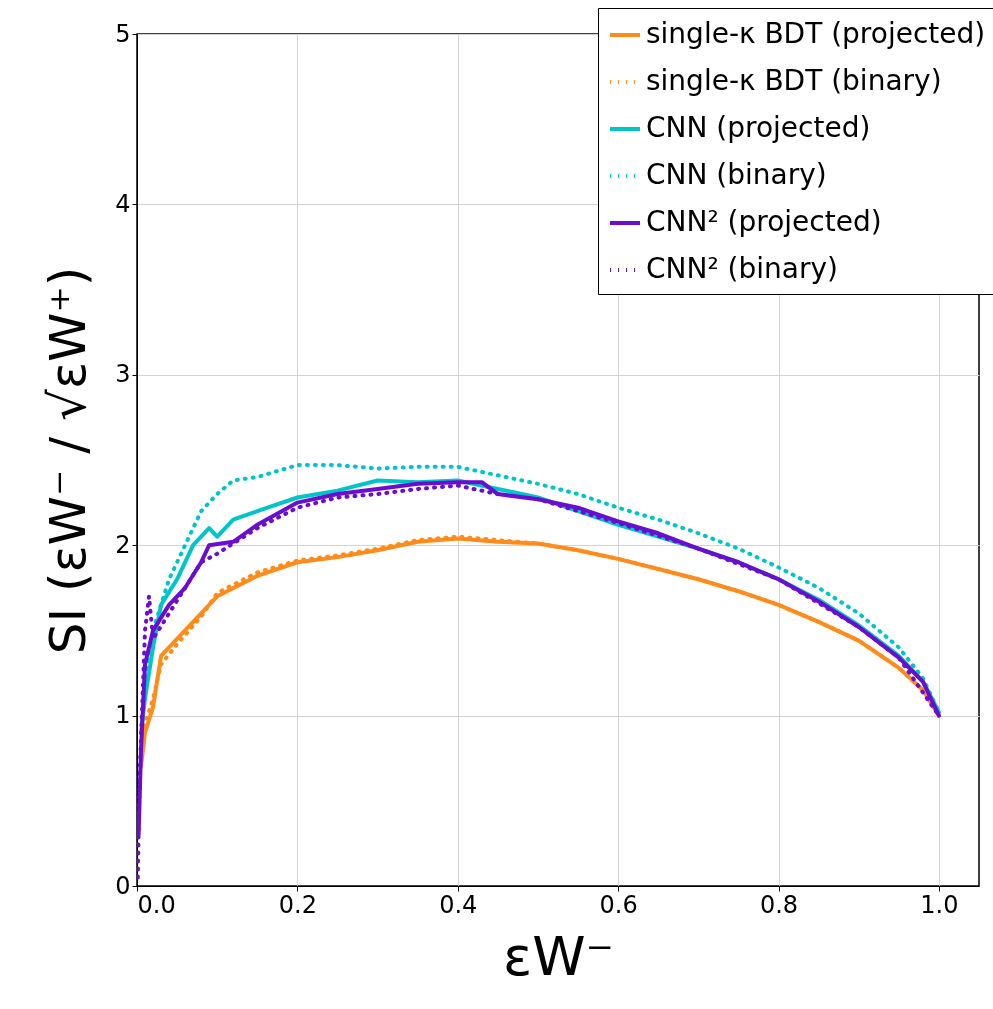 This screenshot has height=1009, width=993. I want to click on legend-label: CNN² (projected), so click(764, 221).